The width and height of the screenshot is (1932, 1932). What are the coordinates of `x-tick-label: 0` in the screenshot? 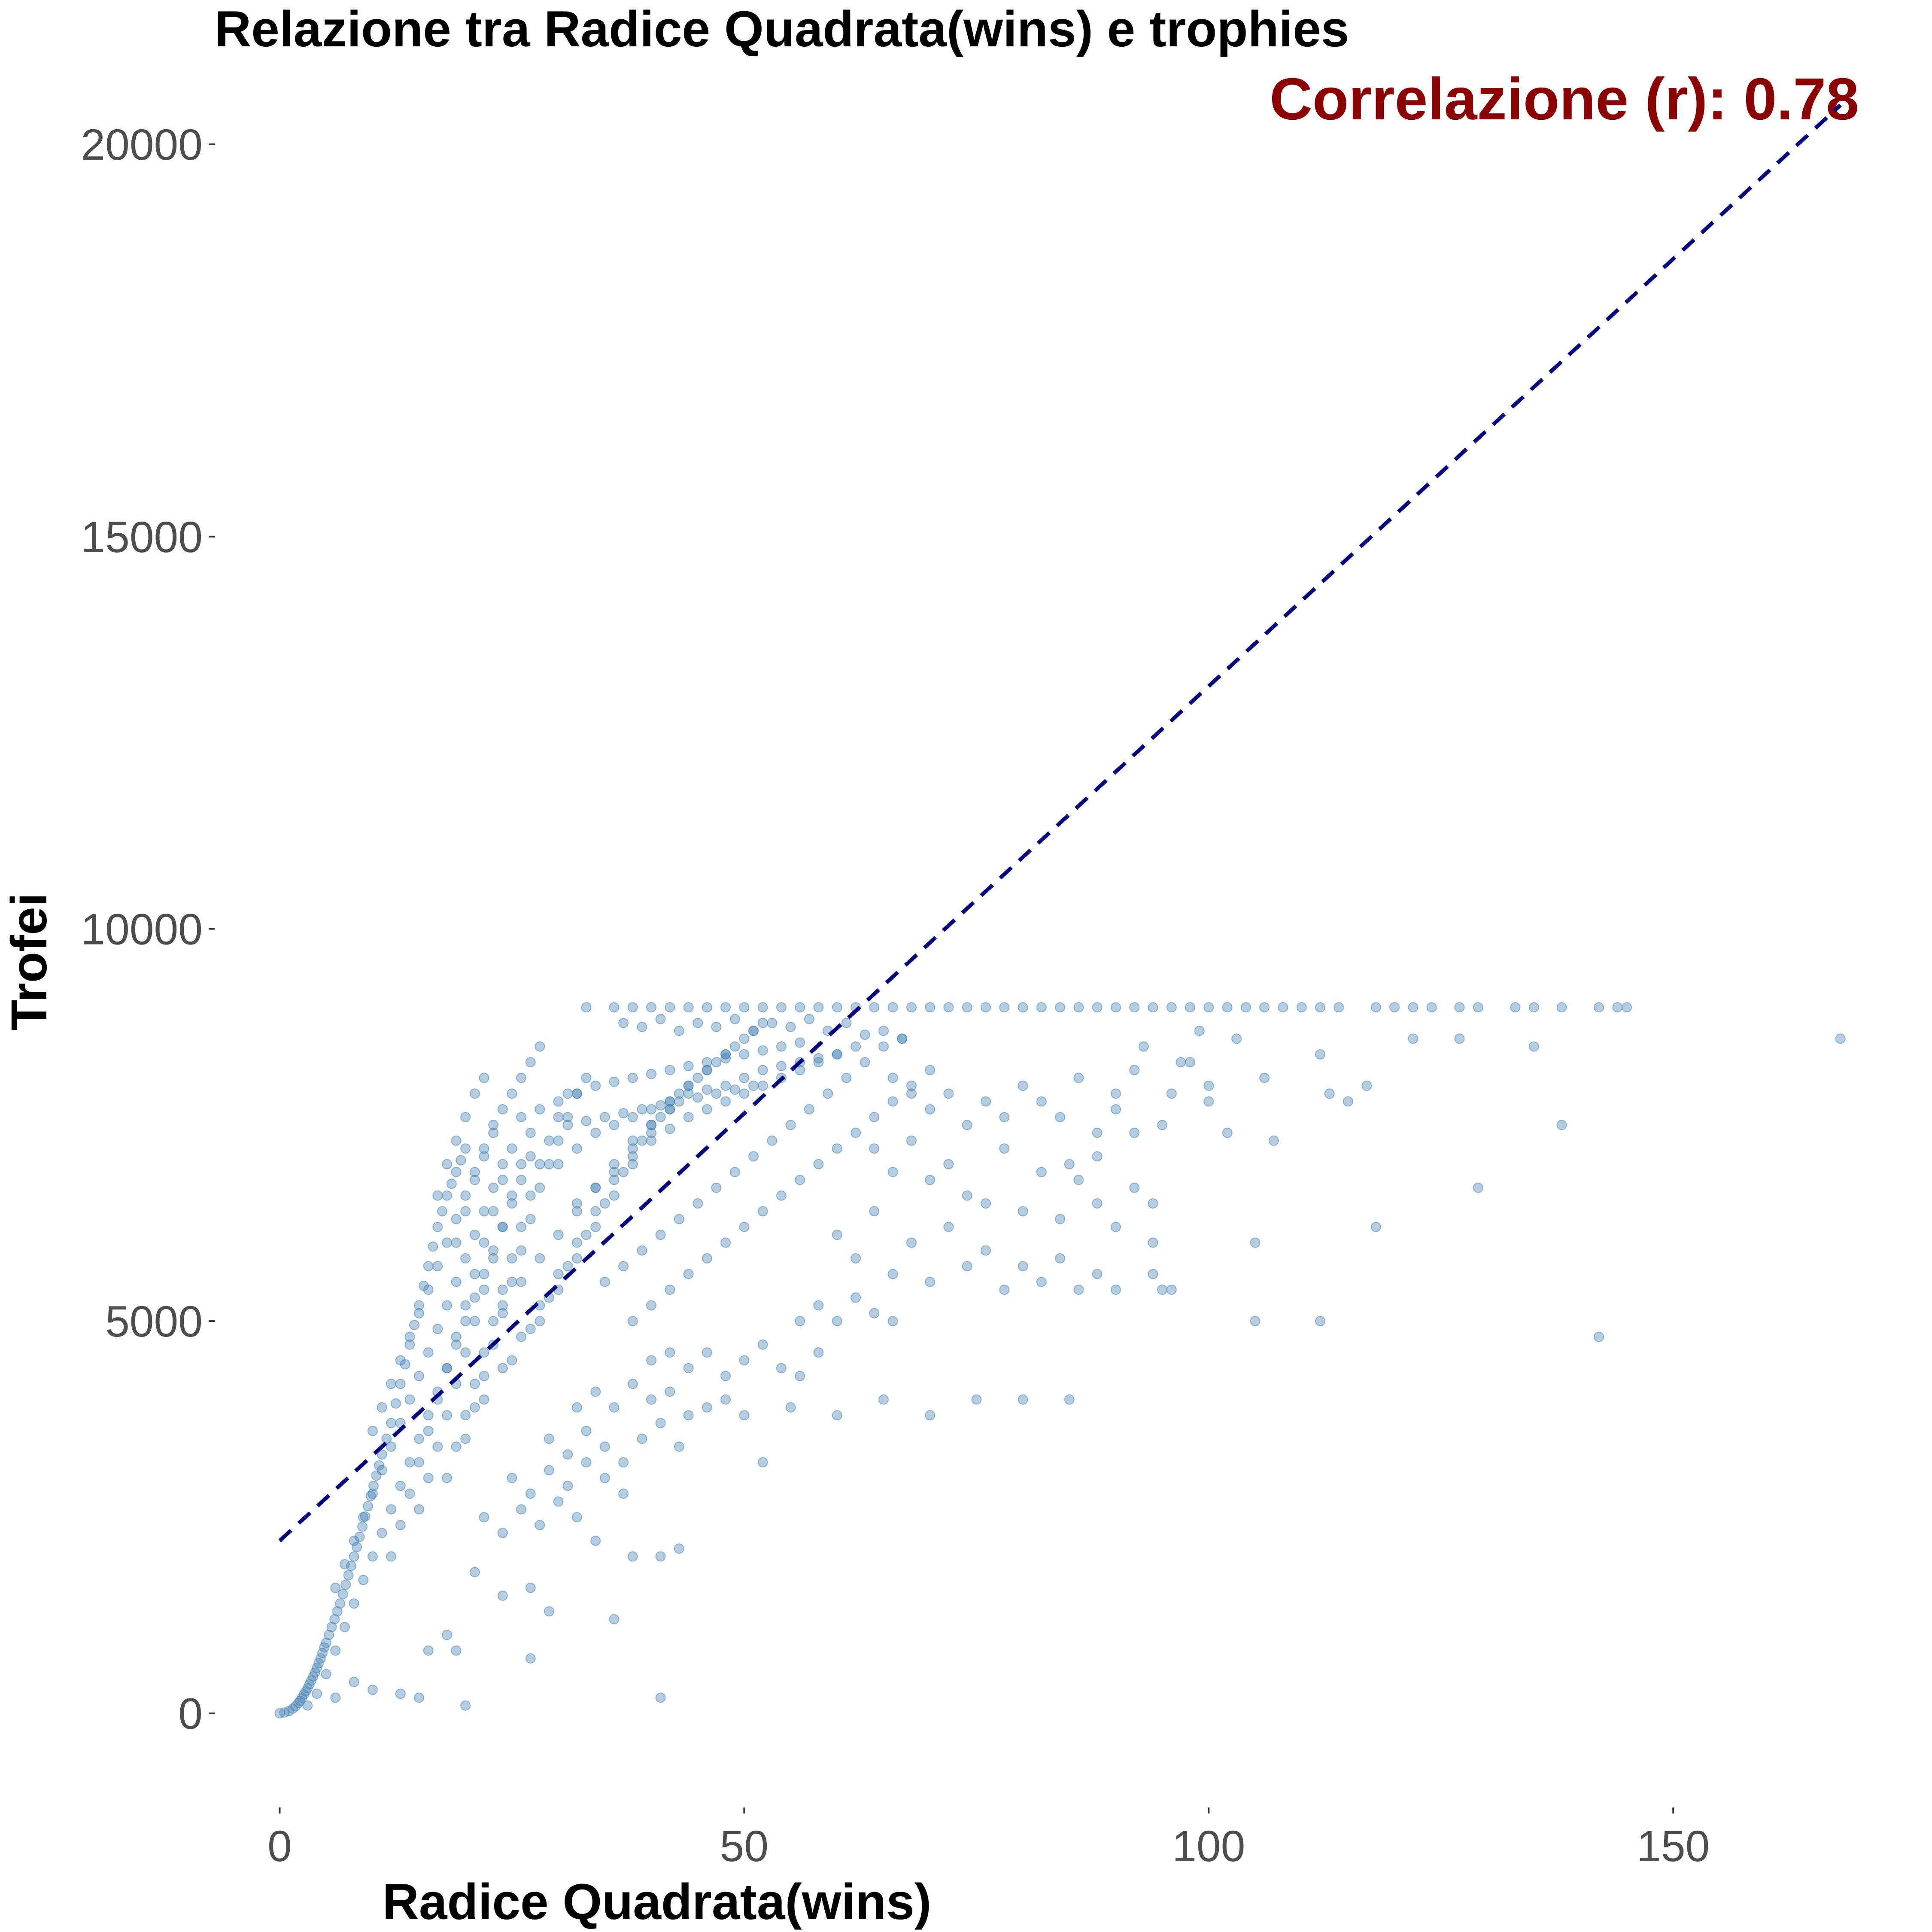 It's located at (280, 1846).